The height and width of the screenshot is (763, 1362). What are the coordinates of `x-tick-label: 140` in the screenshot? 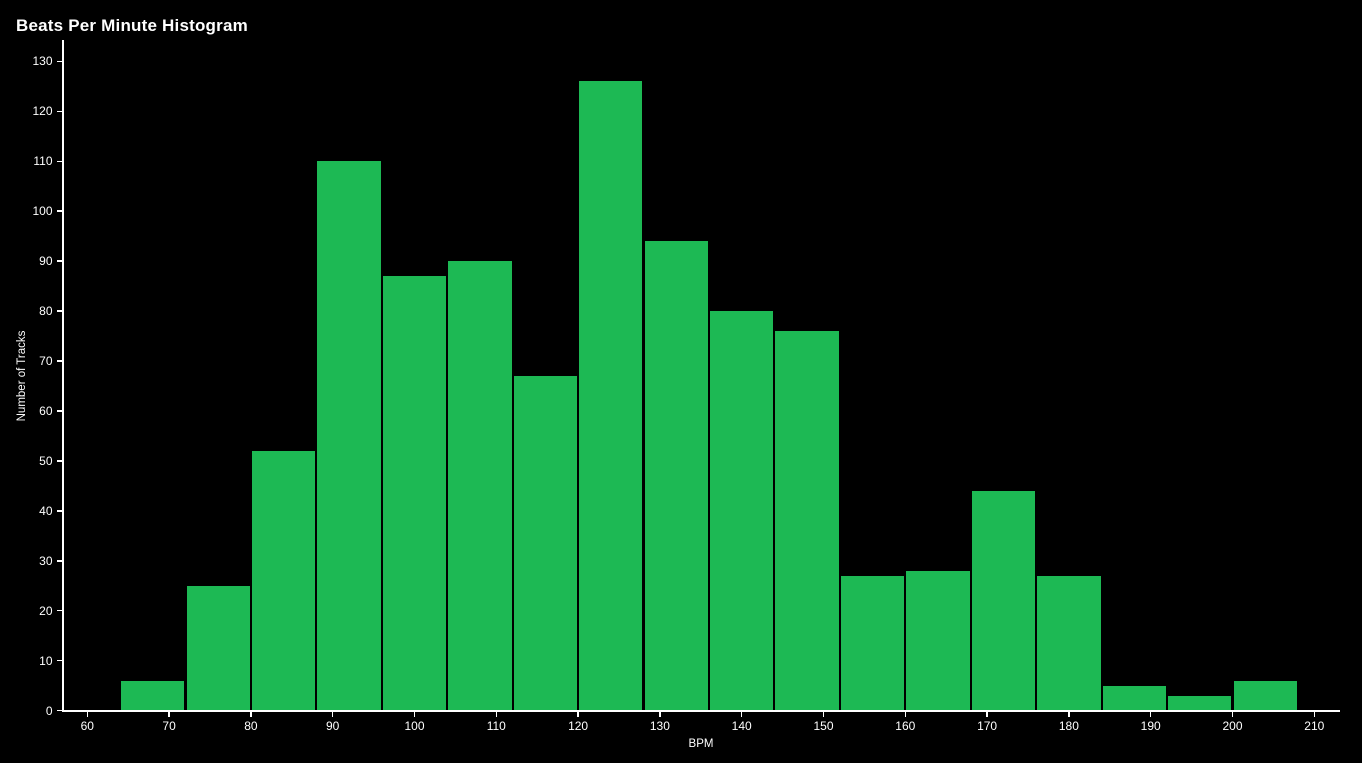 It's located at (741, 725).